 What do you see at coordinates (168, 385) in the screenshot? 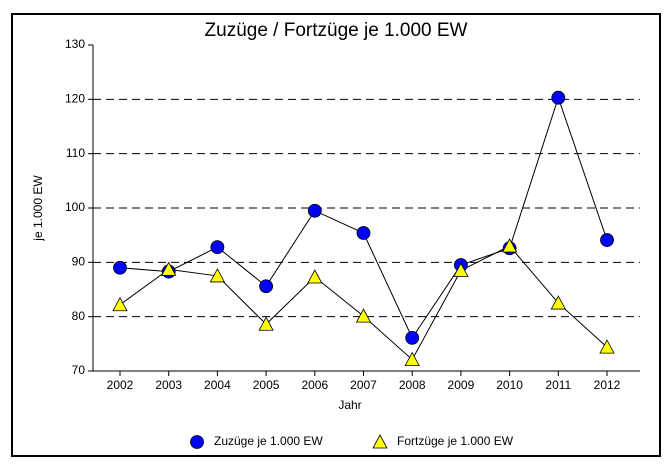
I see `x-tick-label: 2003` at bounding box center [168, 385].